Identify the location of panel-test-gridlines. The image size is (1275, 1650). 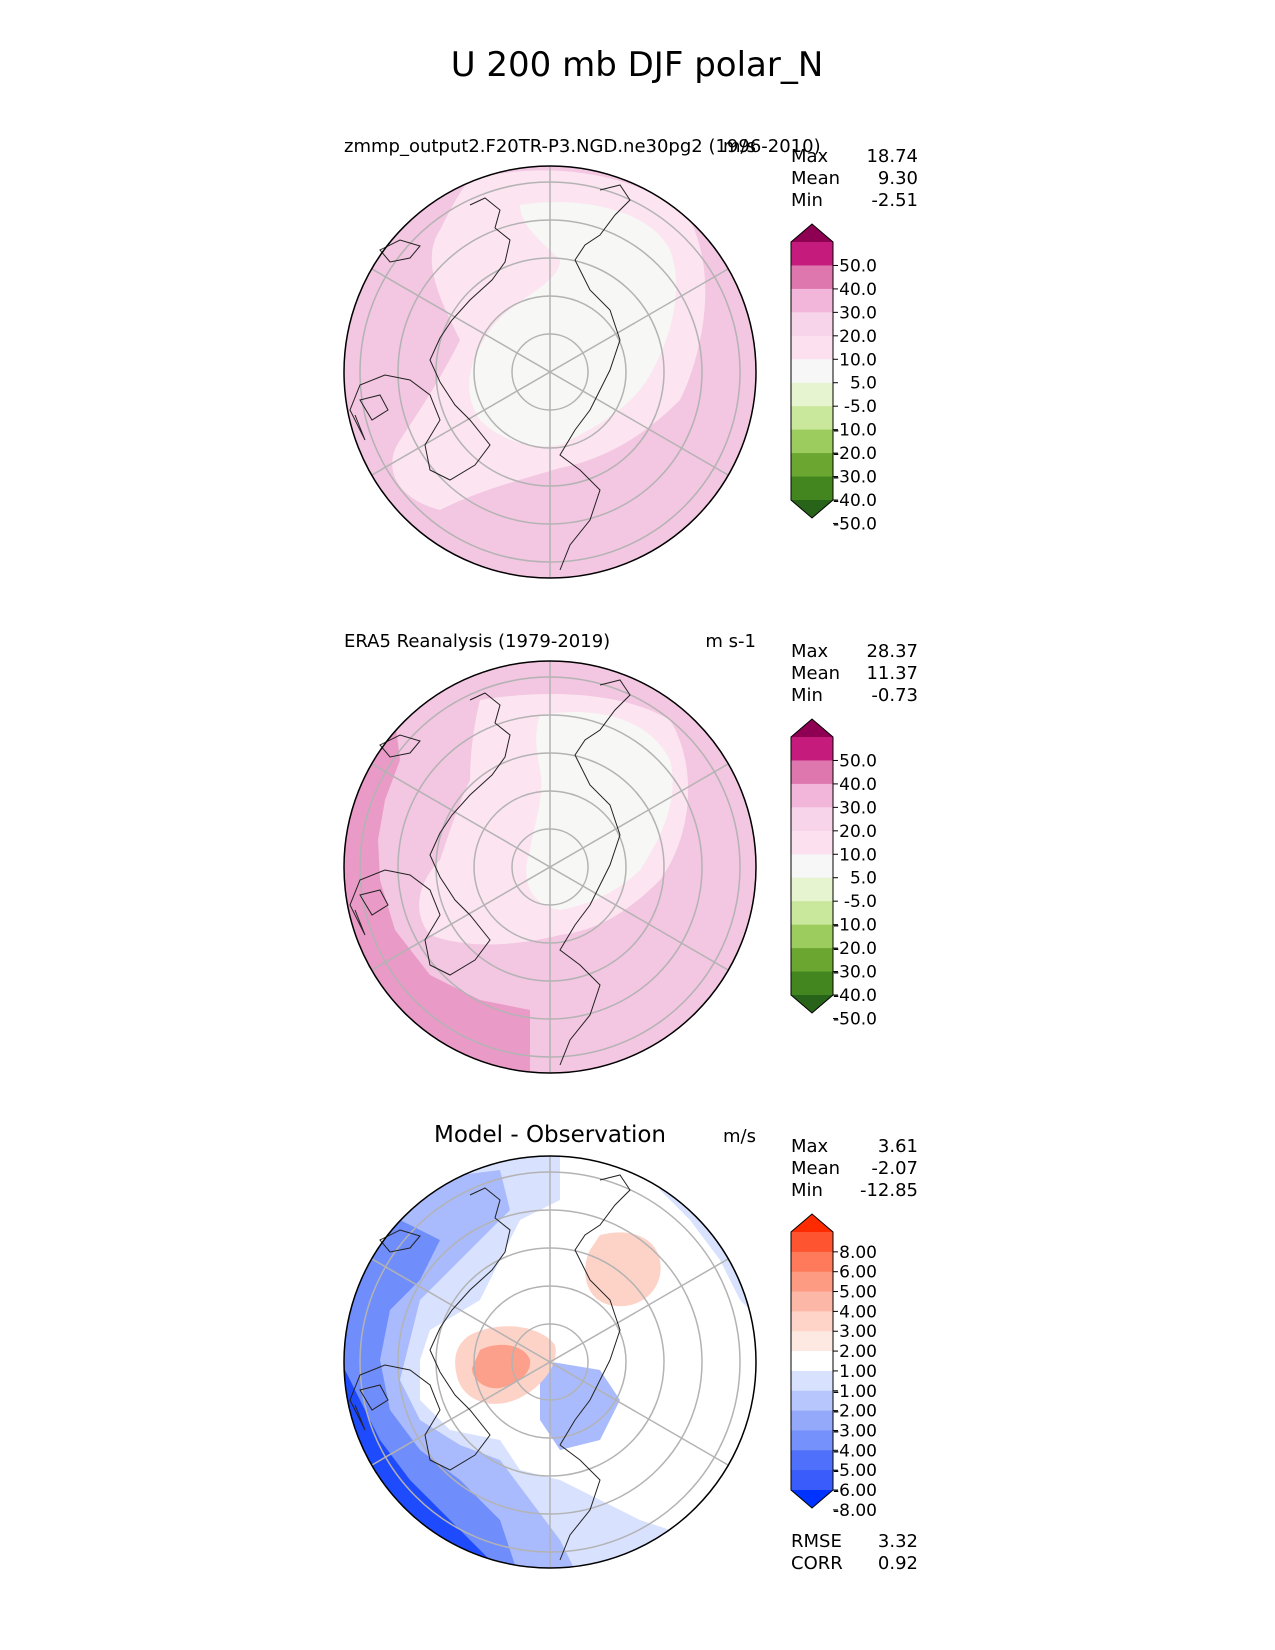
(550, 372).